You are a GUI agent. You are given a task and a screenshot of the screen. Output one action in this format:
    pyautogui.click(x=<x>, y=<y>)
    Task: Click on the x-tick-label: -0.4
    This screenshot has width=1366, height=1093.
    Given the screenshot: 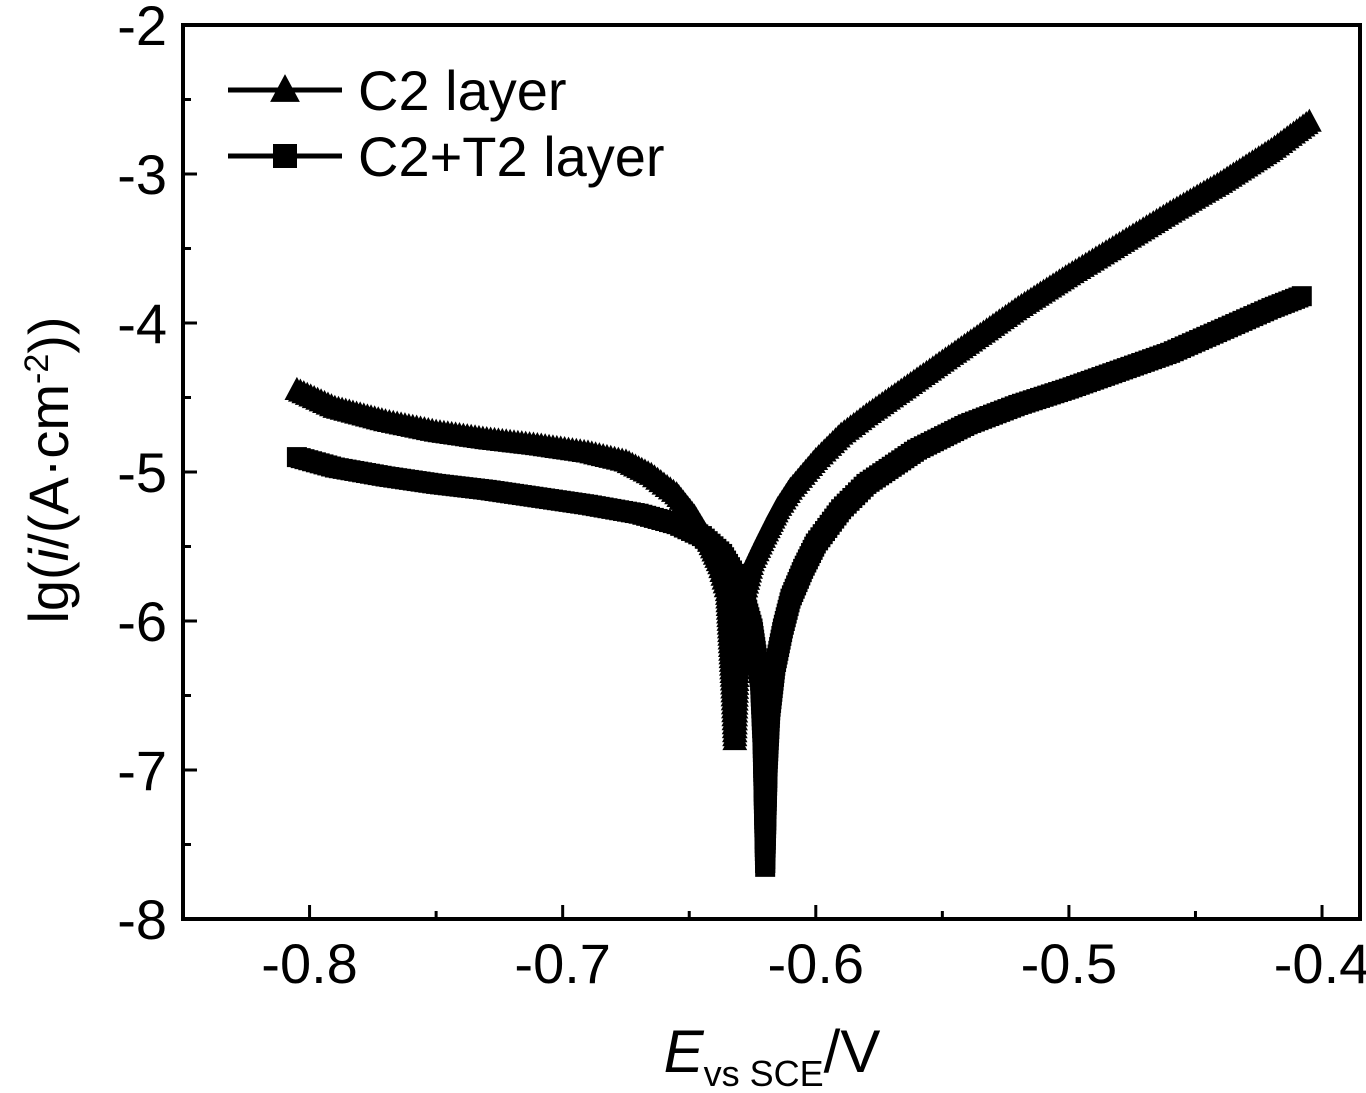 What is the action you would take?
    pyautogui.click(x=1320, y=963)
    